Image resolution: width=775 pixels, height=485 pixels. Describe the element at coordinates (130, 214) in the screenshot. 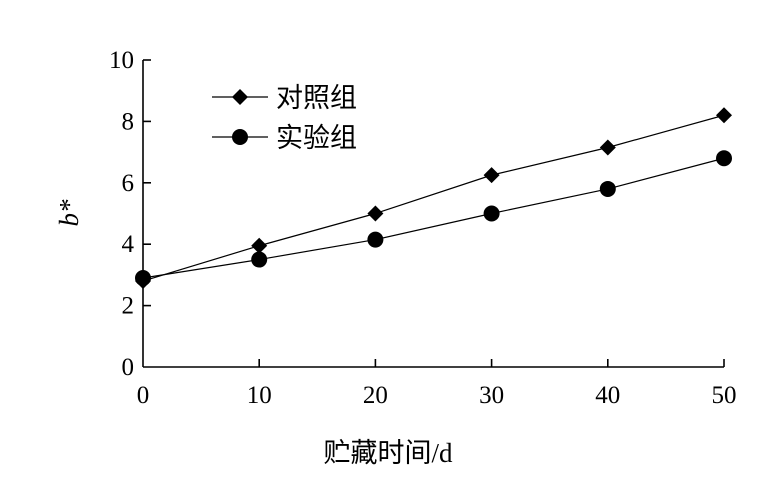

I see `y-ticks: 0 2 4 6 8 10` at that location.